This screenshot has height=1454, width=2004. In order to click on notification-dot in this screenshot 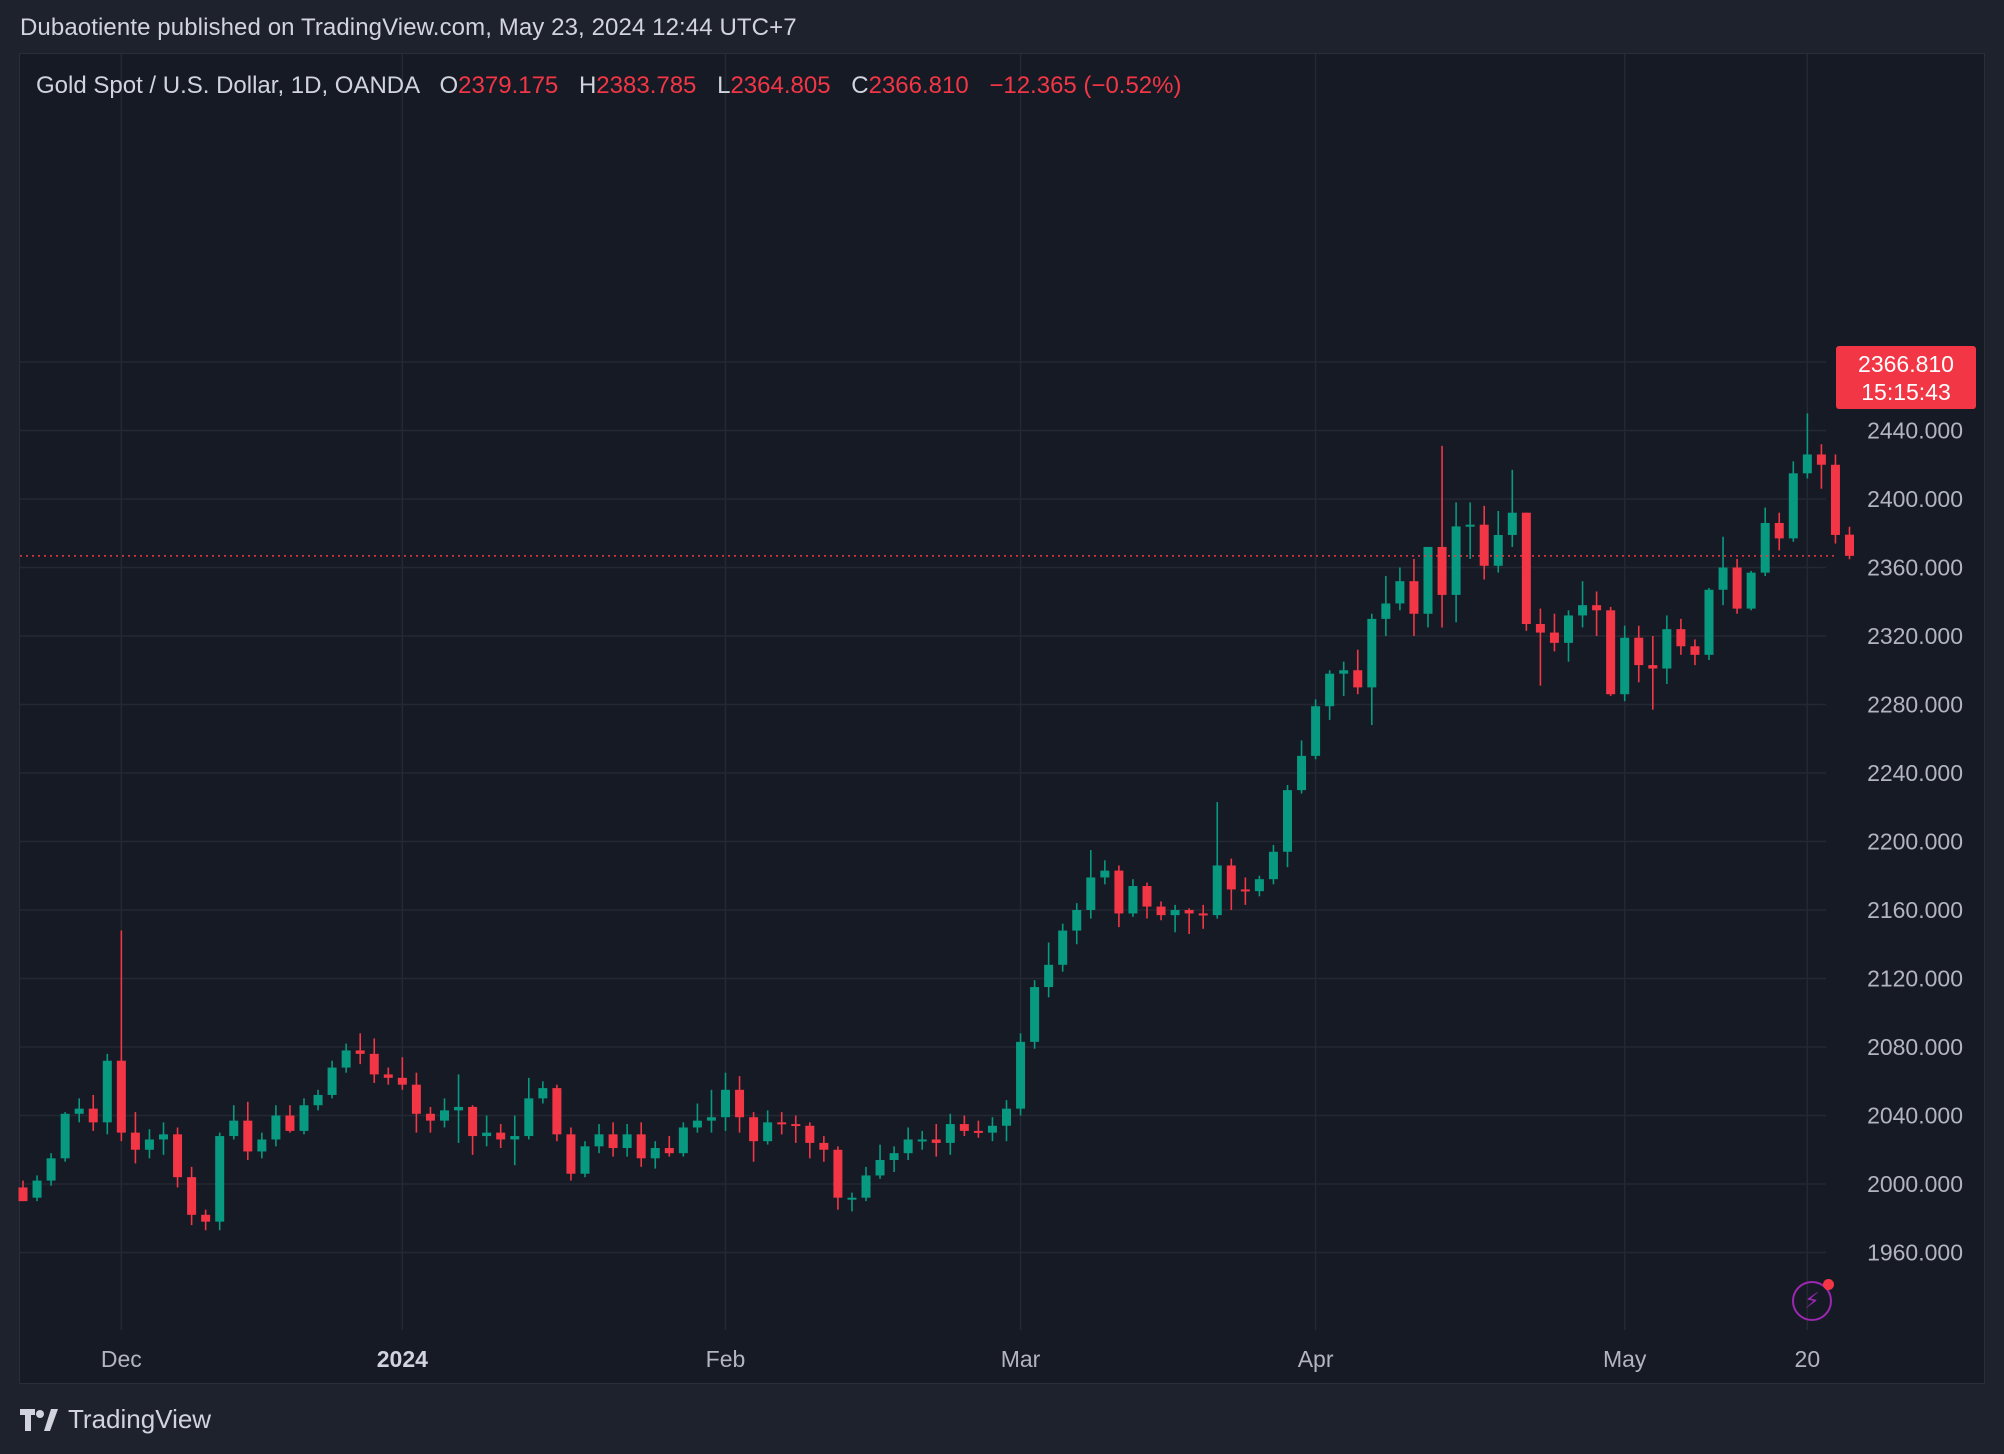, I will do `click(1828, 1284)`.